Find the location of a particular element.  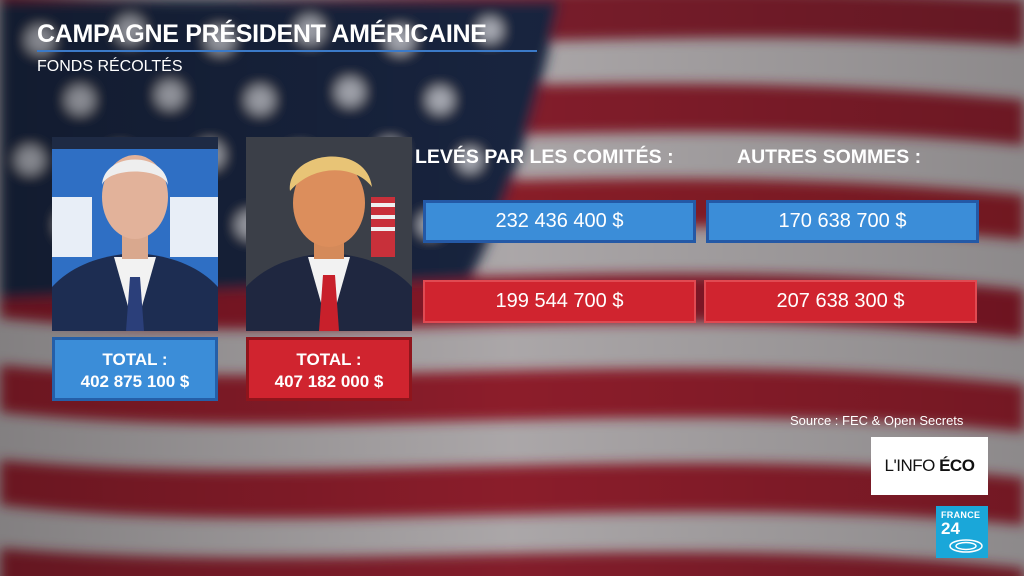

show-logo-suffix: ÉCO is located at coordinates (957, 465).